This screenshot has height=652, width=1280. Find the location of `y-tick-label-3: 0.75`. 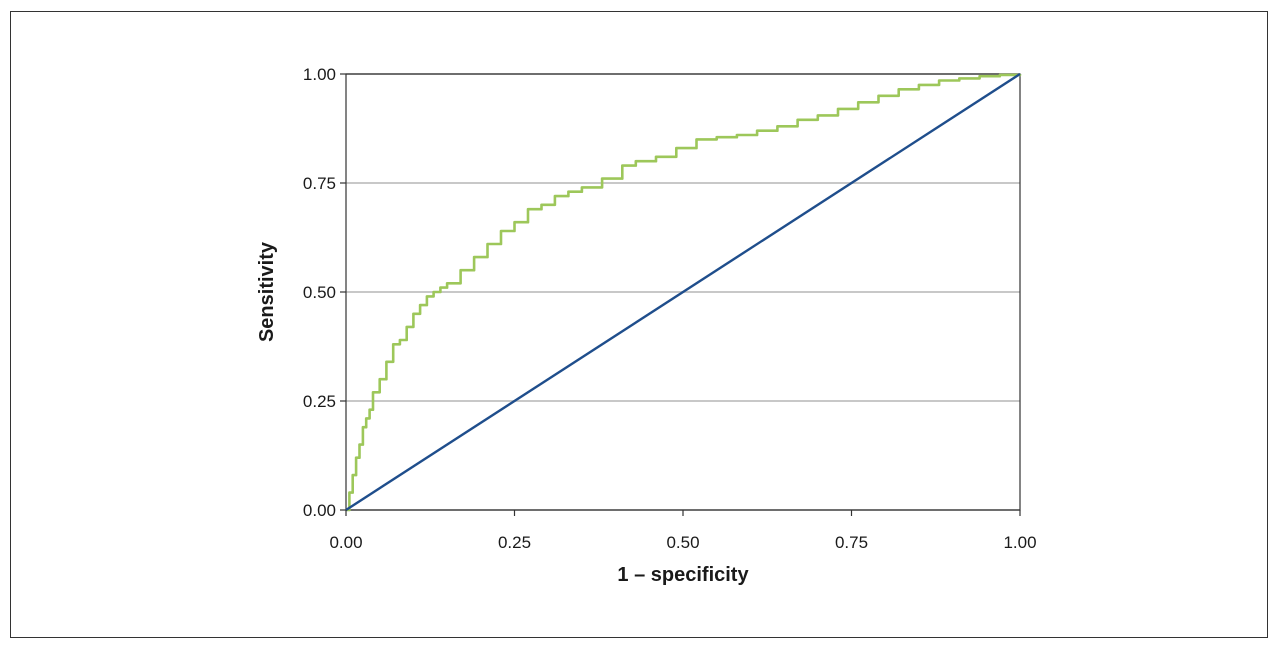

y-tick-label-3: 0.75 is located at coordinates (319, 183).